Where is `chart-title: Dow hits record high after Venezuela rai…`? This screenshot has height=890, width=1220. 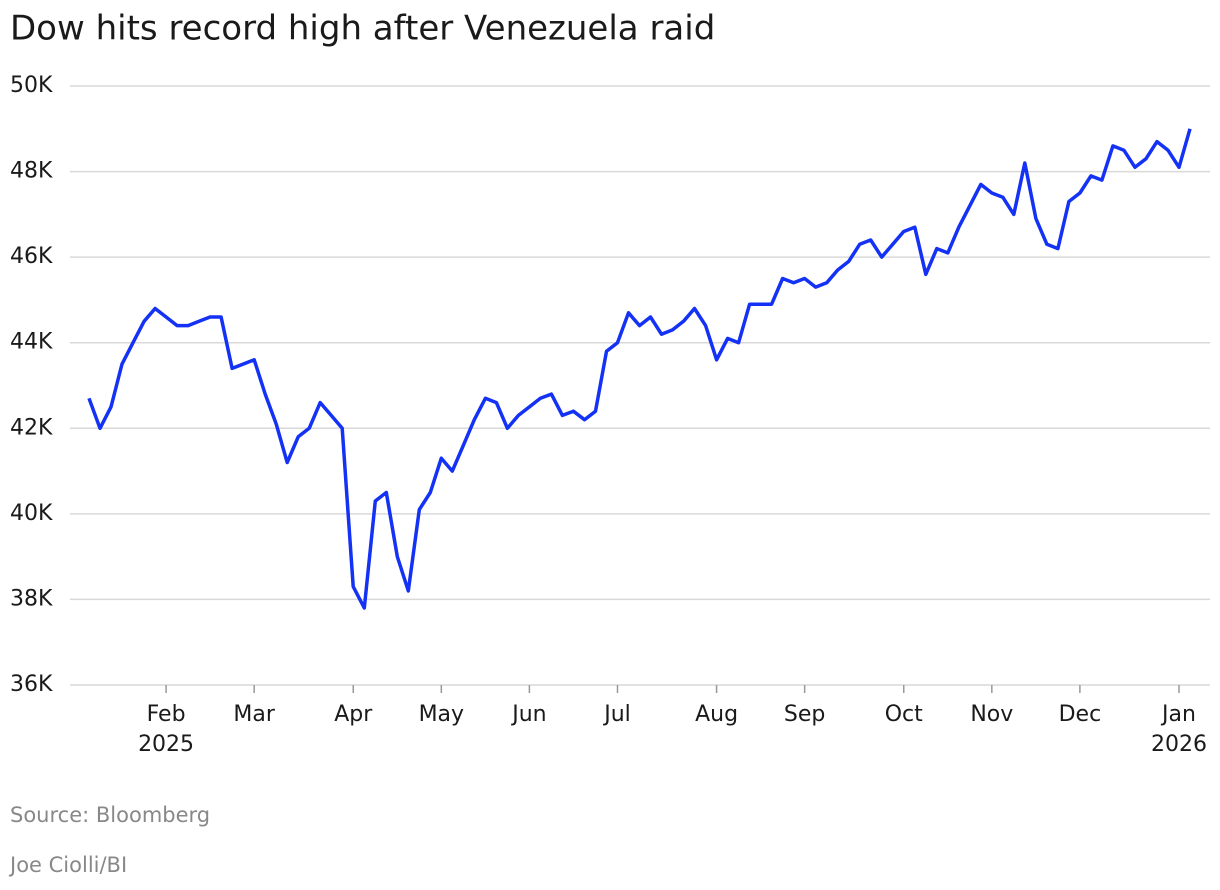 chart-title: Dow hits record high after Venezuela rai… is located at coordinates (362, 29).